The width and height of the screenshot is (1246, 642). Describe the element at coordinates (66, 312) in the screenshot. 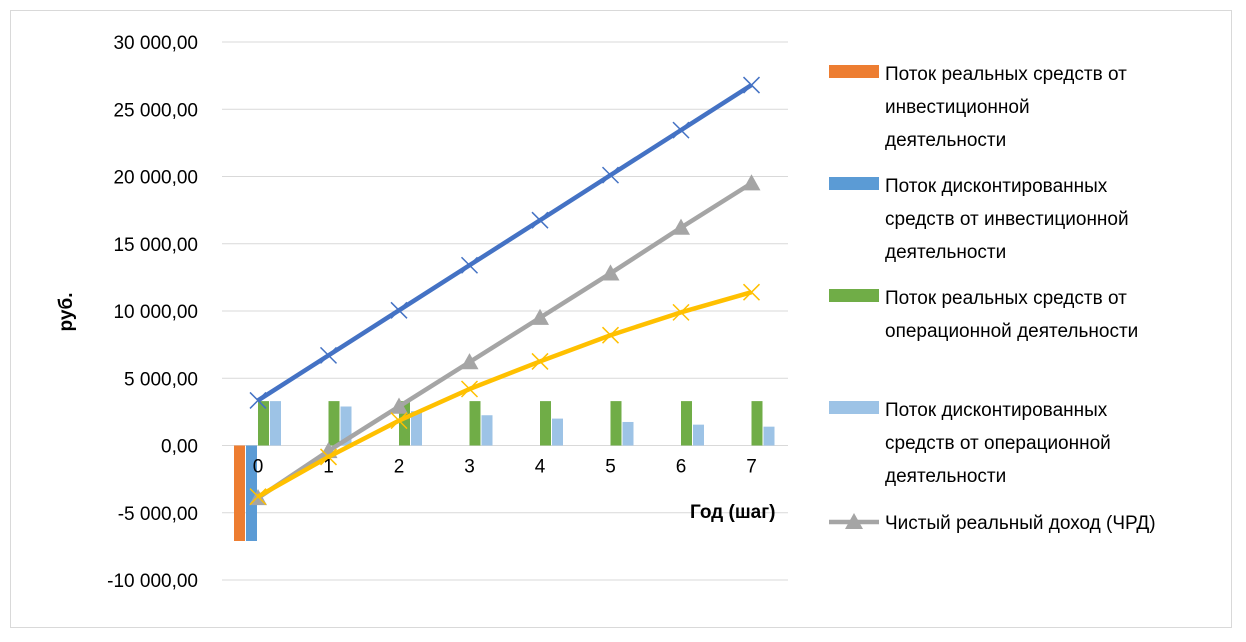

I see `y-axis-title: руб.` at that location.